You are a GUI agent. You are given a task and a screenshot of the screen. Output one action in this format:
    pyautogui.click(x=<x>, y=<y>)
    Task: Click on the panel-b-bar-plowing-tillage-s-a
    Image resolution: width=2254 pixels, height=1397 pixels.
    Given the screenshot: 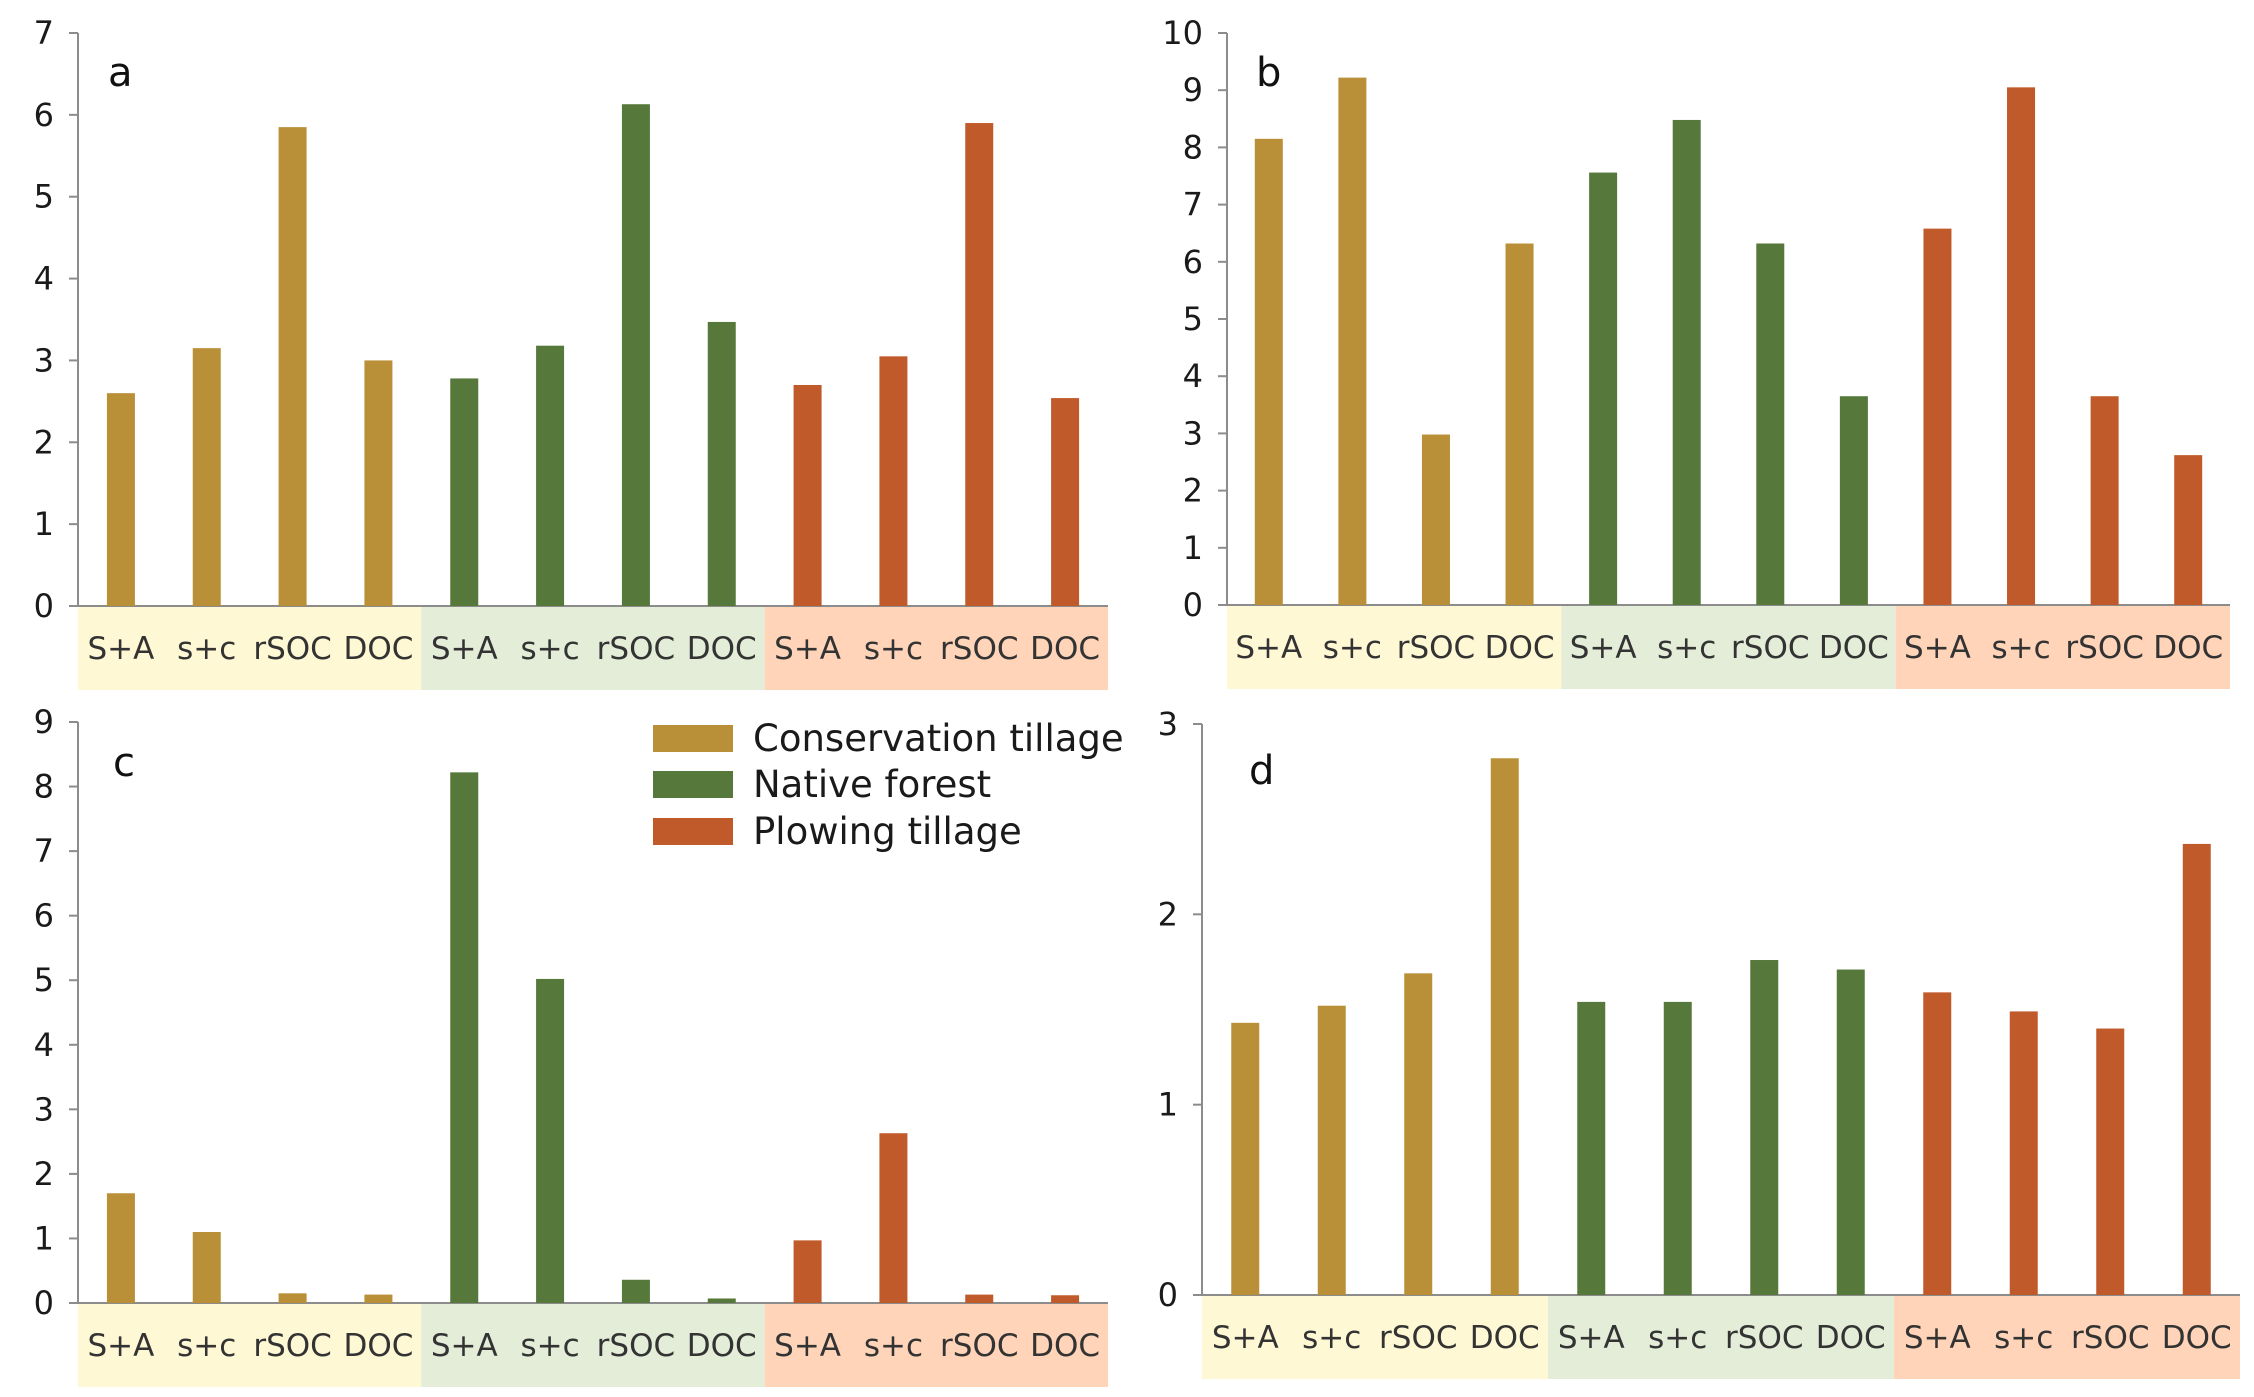 What is the action you would take?
    pyautogui.click(x=1937, y=416)
    